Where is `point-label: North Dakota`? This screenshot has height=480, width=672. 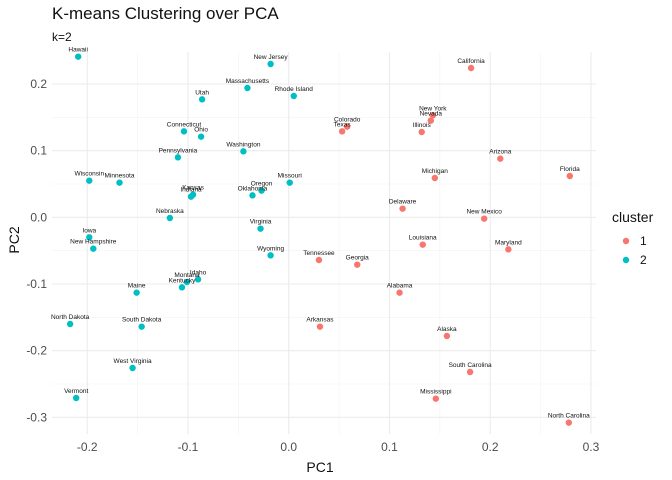
point-label: North Dakota is located at coordinates (70, 317).